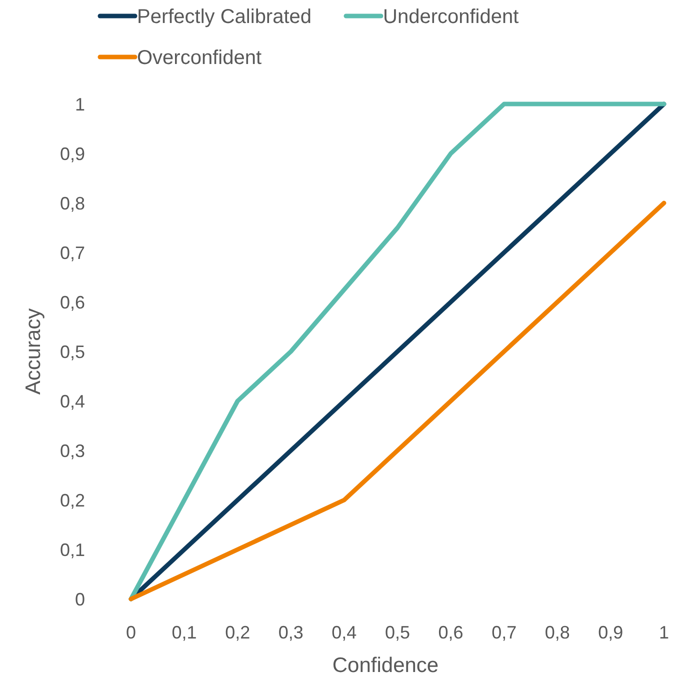 Image resolution: width=686 pixels, height=677 pixels. What do you see at coordinates (237, 632) in the screenshot?
I see `x-tick-label: 0,2` at bounding box center [237, 632].